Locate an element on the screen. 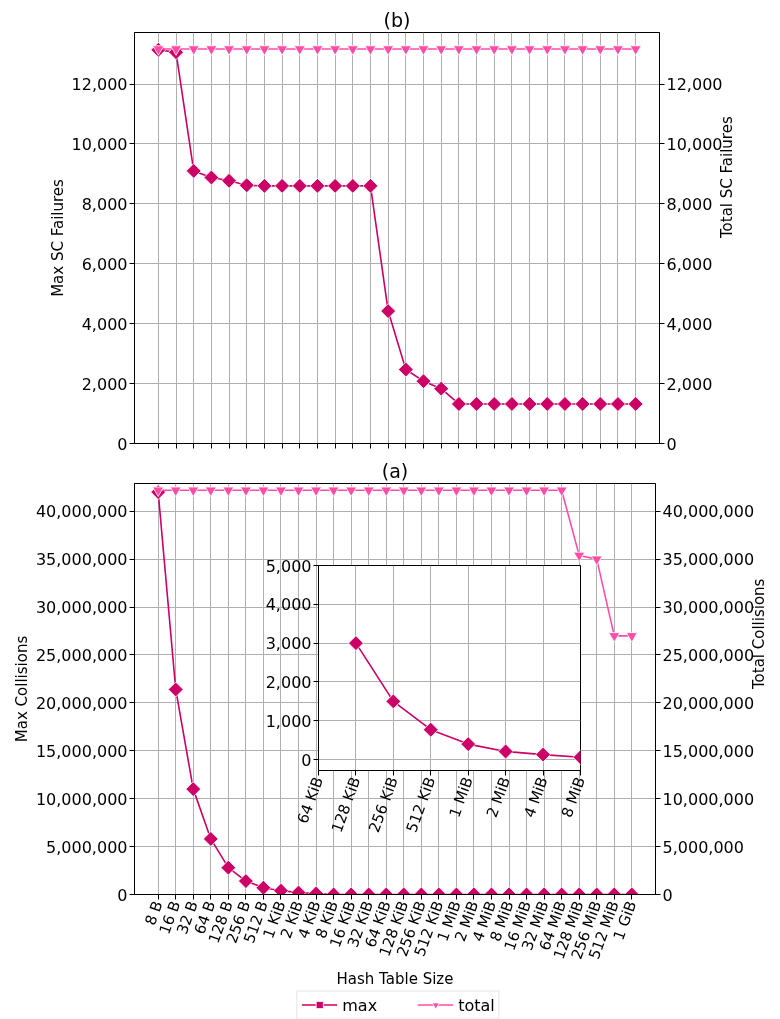  y-axis-title: Max SC Failures is located at coordinates (57, 237).